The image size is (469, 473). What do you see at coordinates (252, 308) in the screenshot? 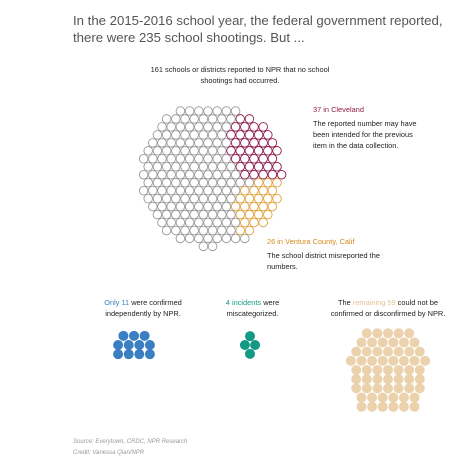
I see `miscategorized-annotation: 4 incidents were miscategorized.` at bounding box center [252, 308].